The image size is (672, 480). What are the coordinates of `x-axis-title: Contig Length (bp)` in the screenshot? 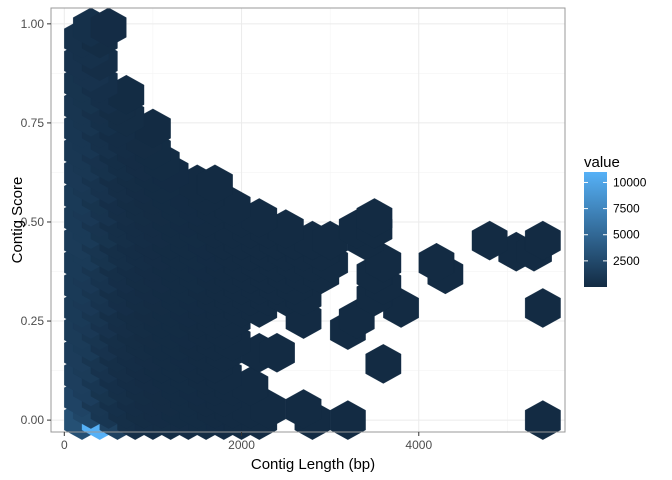 It's located at (313, 464).